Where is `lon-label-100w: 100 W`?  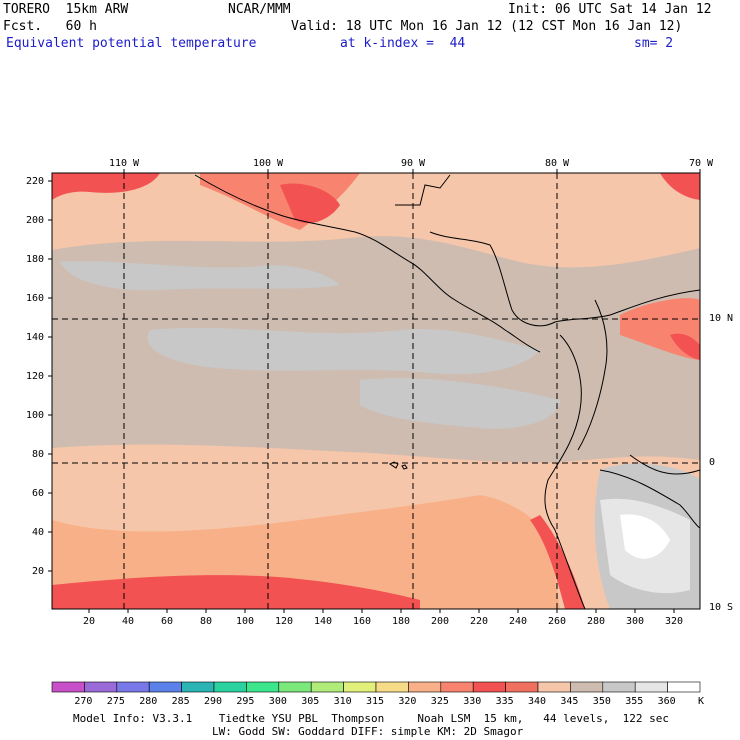 lon-label-100w: 100 W is located at coordinates (268, 163).